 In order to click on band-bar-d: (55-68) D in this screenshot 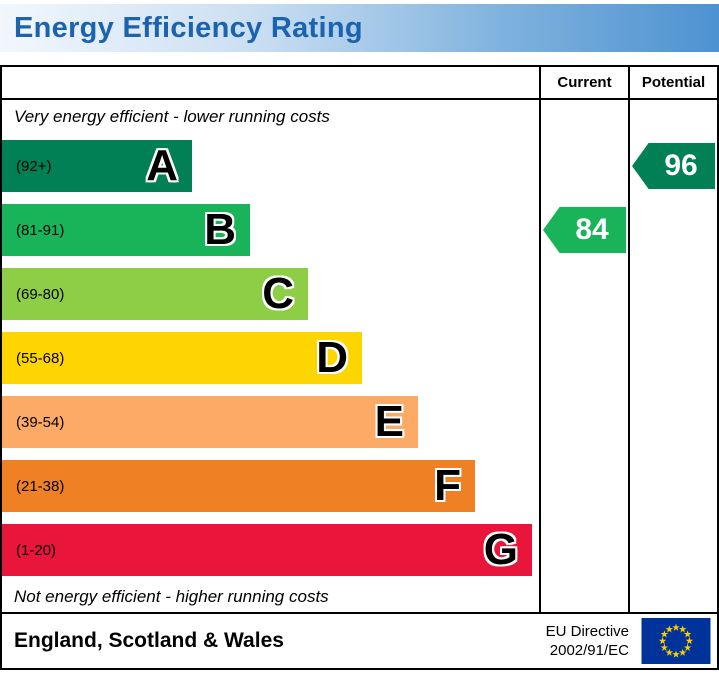, I will do `click(182, 358)`.